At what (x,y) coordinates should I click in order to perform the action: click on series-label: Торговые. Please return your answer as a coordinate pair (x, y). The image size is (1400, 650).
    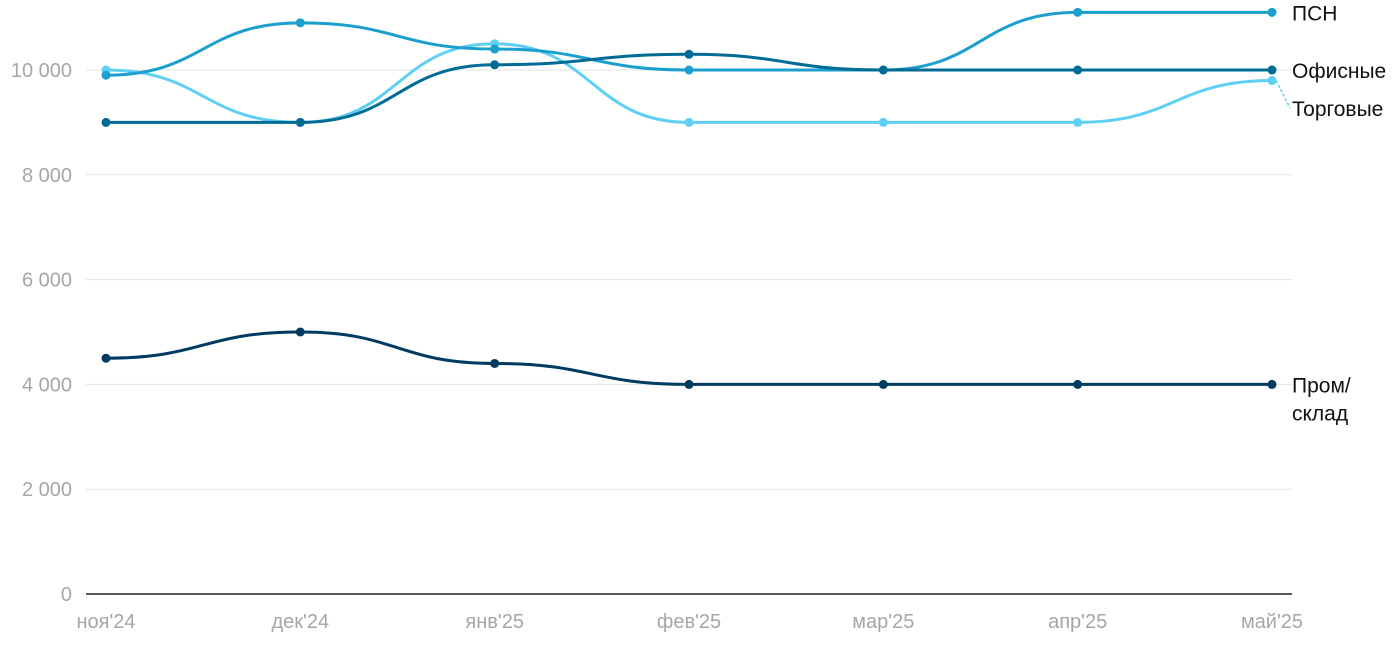
    Looking at the image, I should click on (1337, 109).